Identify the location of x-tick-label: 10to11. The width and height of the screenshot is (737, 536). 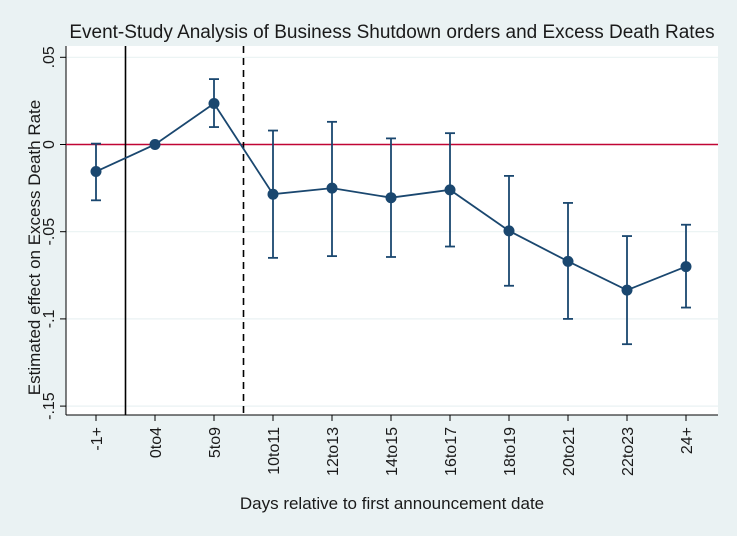
(274, 451).